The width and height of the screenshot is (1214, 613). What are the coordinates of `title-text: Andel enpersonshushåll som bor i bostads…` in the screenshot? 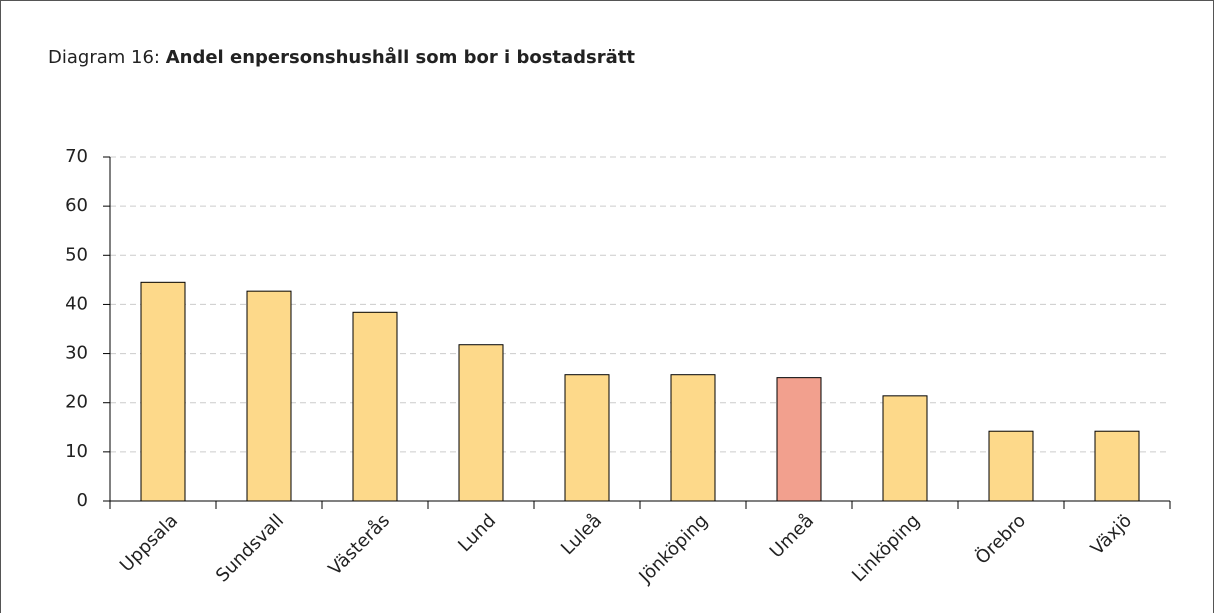 It's located at (401, 57).